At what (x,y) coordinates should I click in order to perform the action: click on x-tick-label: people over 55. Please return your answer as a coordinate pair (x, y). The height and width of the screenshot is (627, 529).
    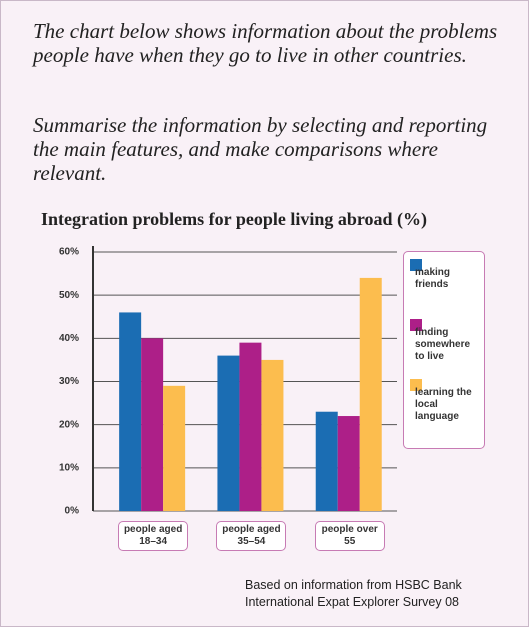
    Looking at the image, I should click on (349, 536).